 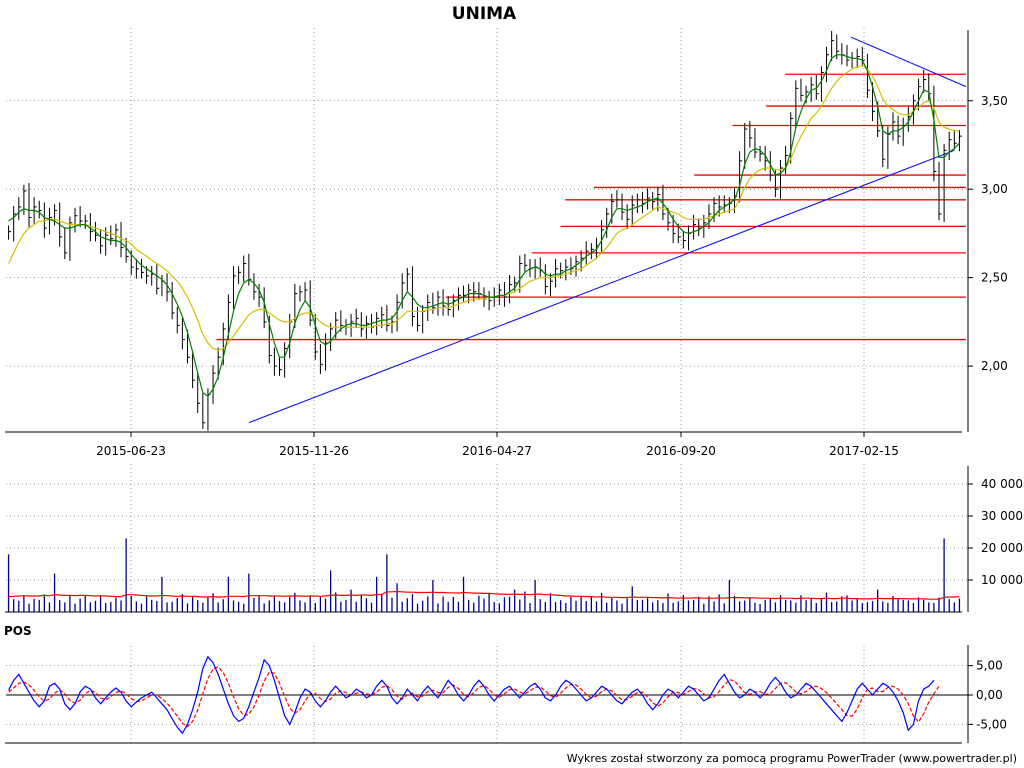 What do you see at coordinates (1002, 484) in the screenshot?
I see `volume-tick-label: 40 000` at bounding box center [1002, 484].